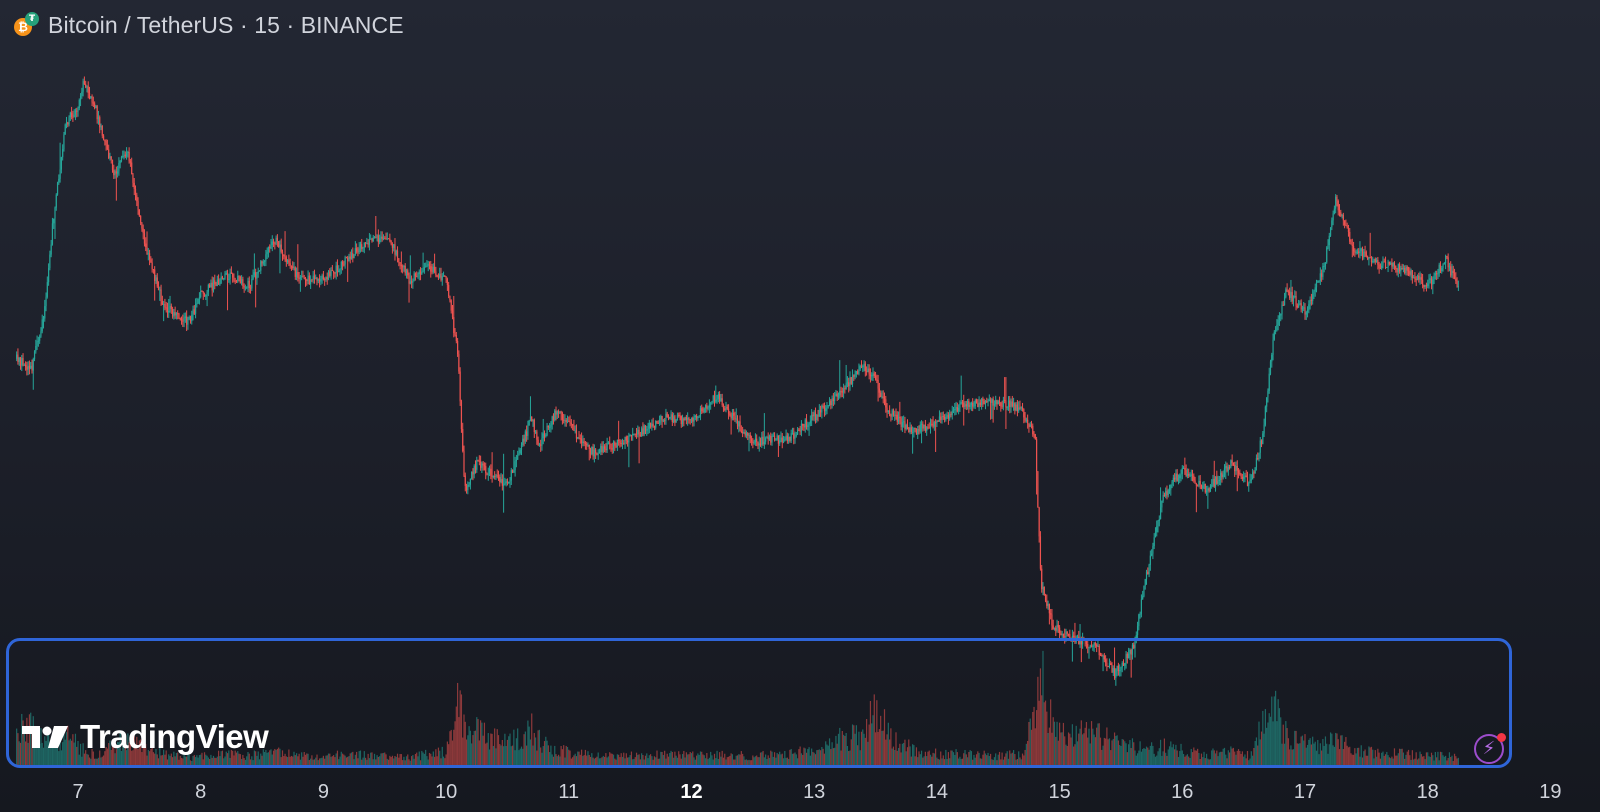  Describe the element at coordinates (144, 737) in the screenshot. I see `tradingview-logo: TradingView` at that location.